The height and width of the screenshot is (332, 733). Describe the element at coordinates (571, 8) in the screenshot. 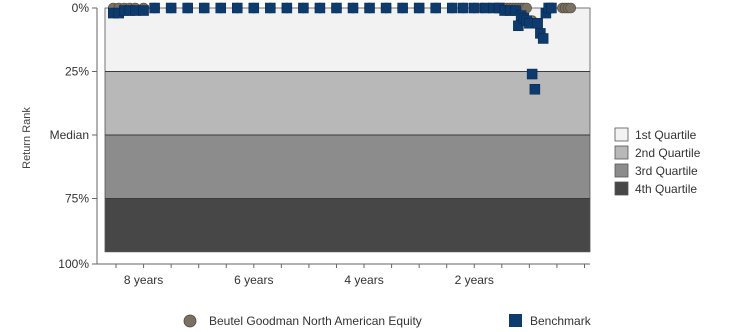

I see `fund-point` at that location.